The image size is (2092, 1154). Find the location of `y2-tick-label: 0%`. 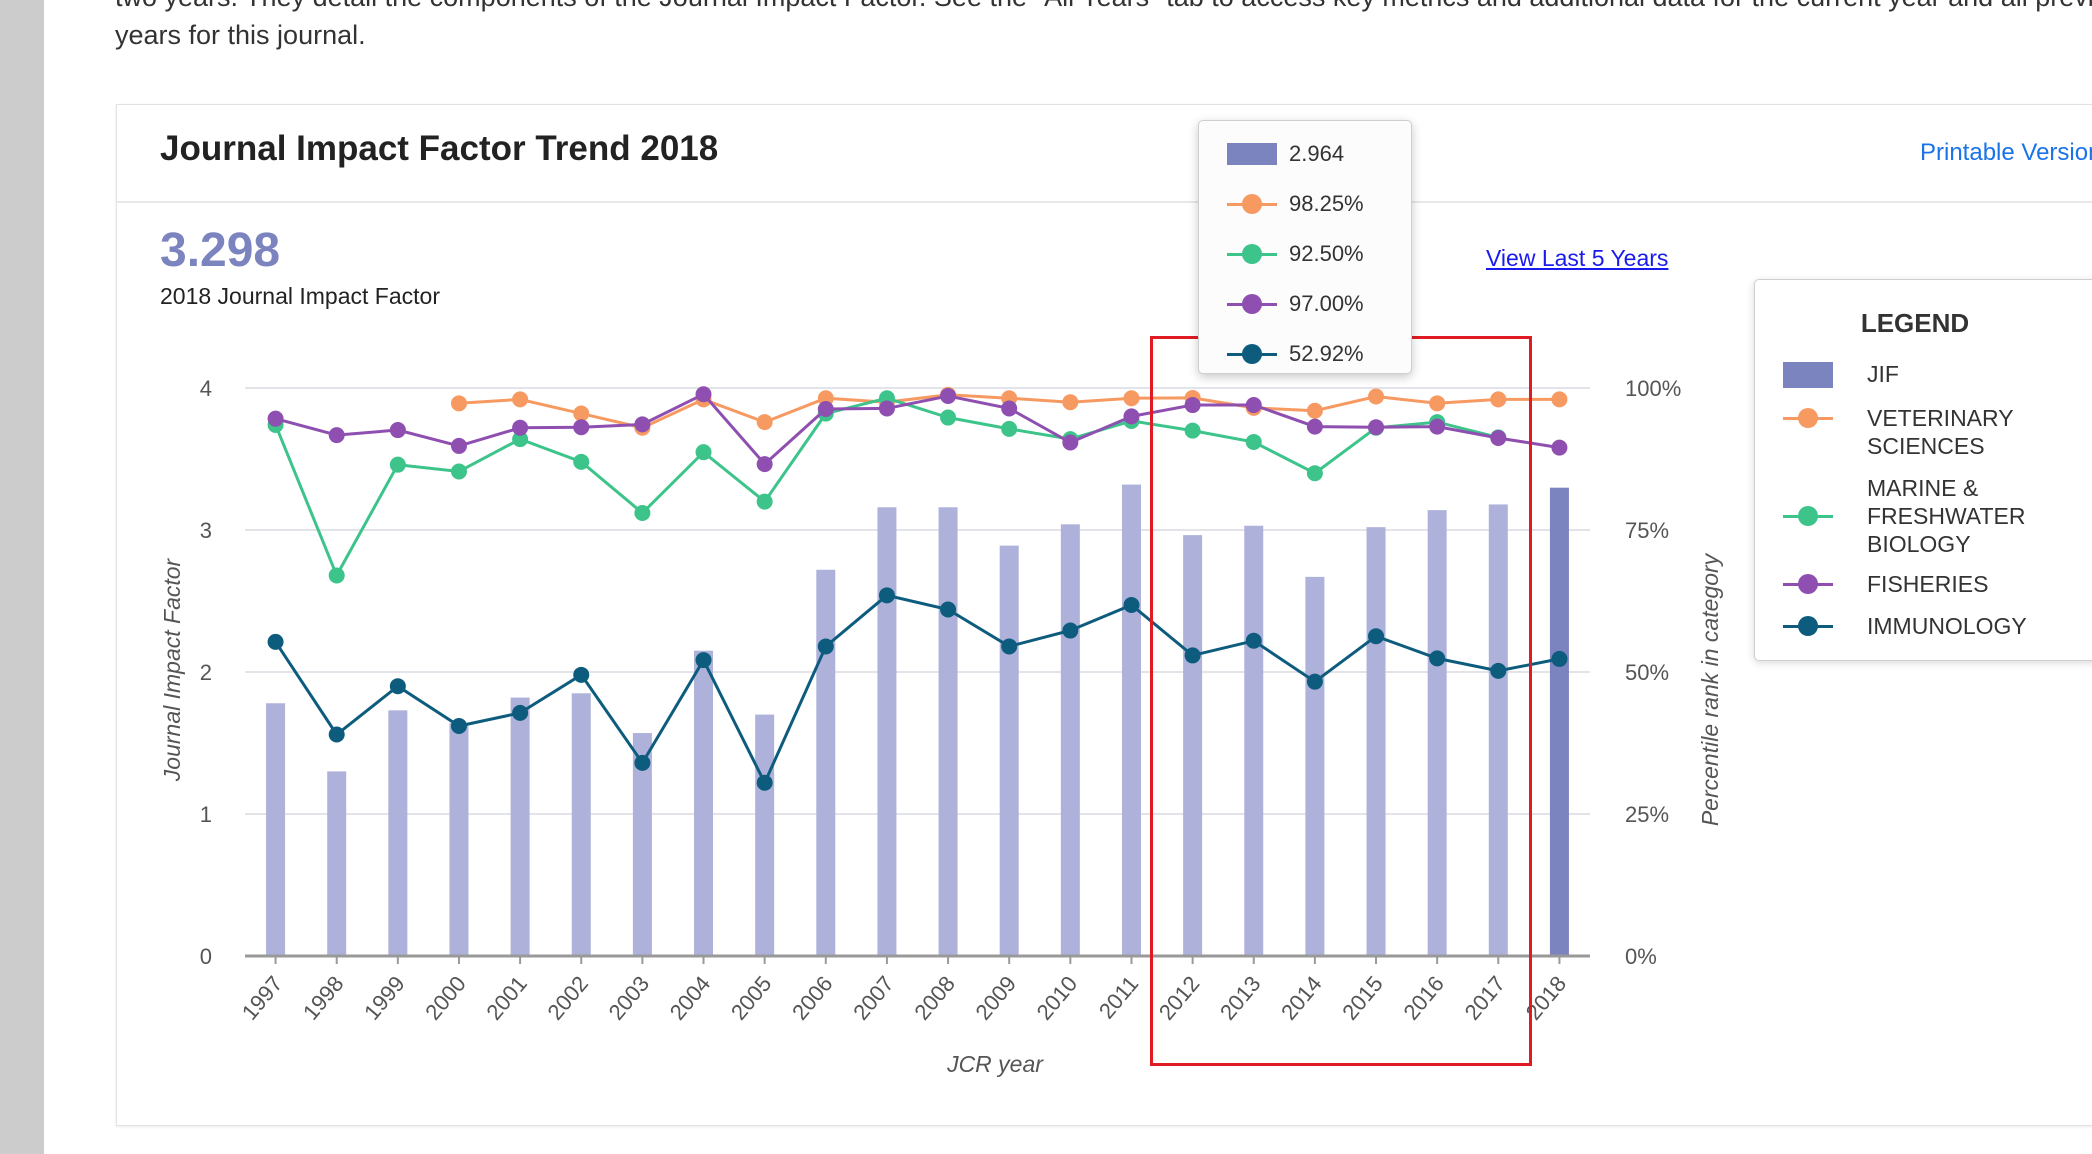

y2-tick-label: 0% is located at coordinates (1641, 956).